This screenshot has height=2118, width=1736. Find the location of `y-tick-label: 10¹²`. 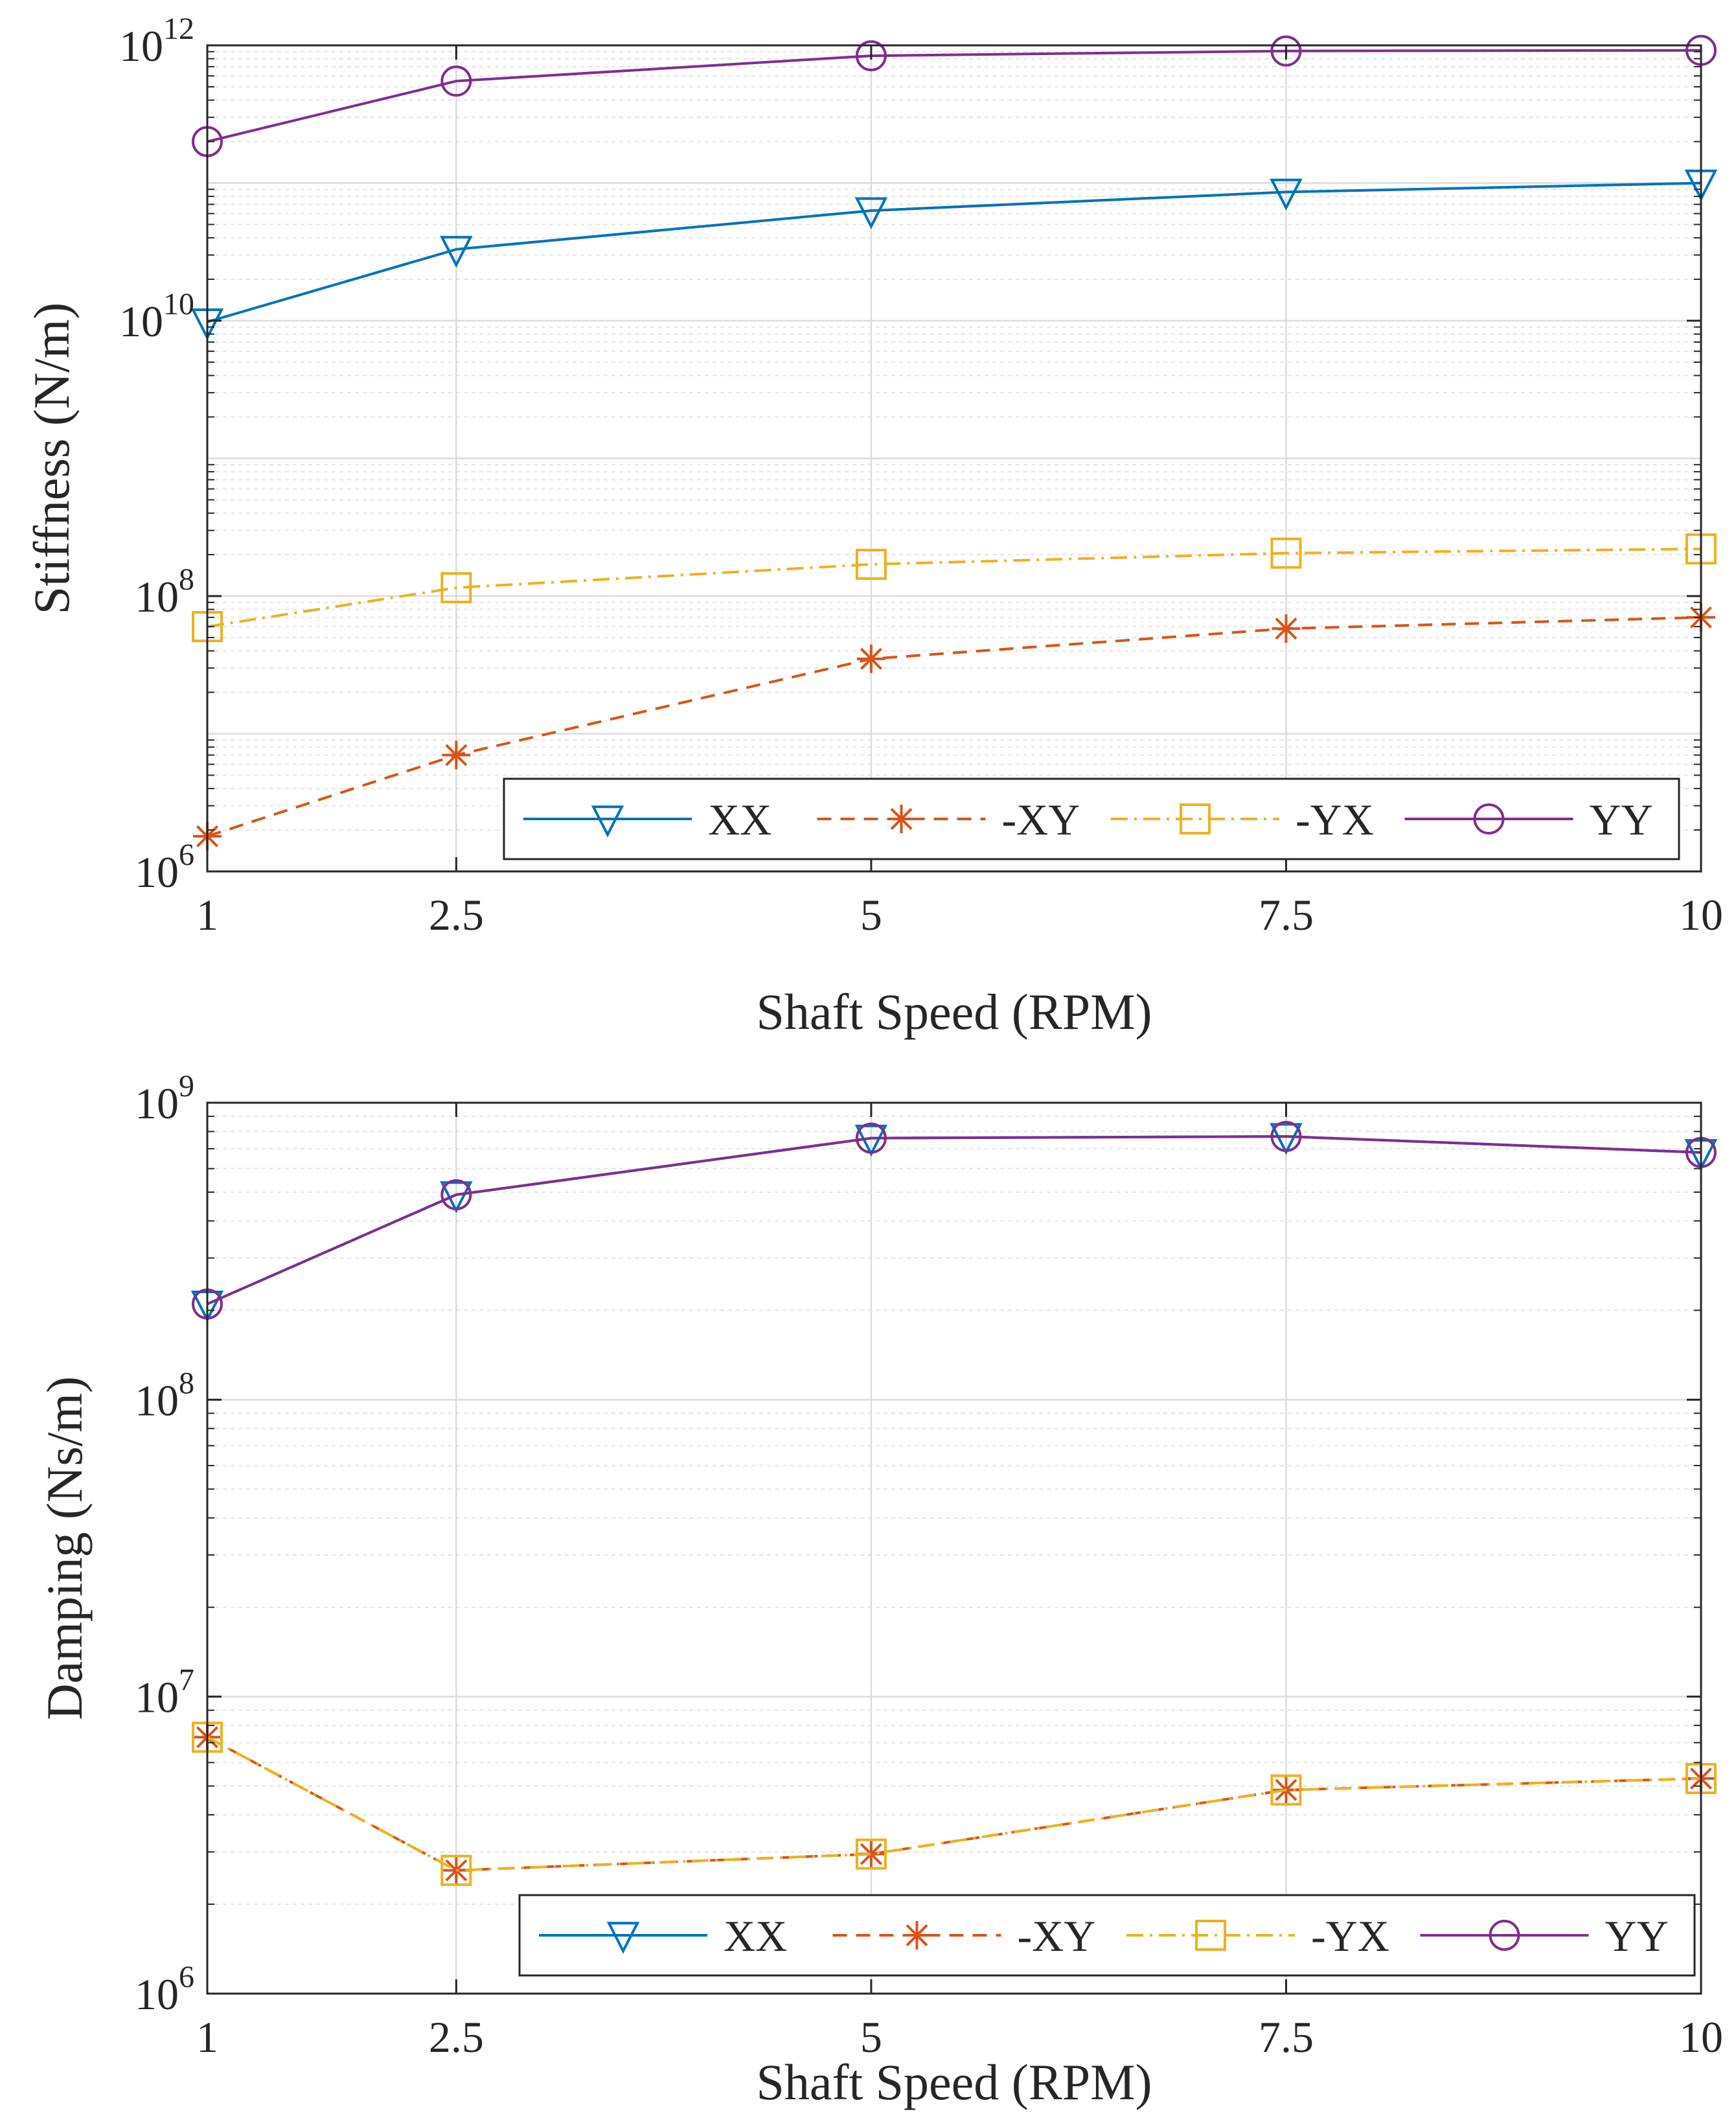

y-tick-label: 10¹² is located at coordinates (157, 41).